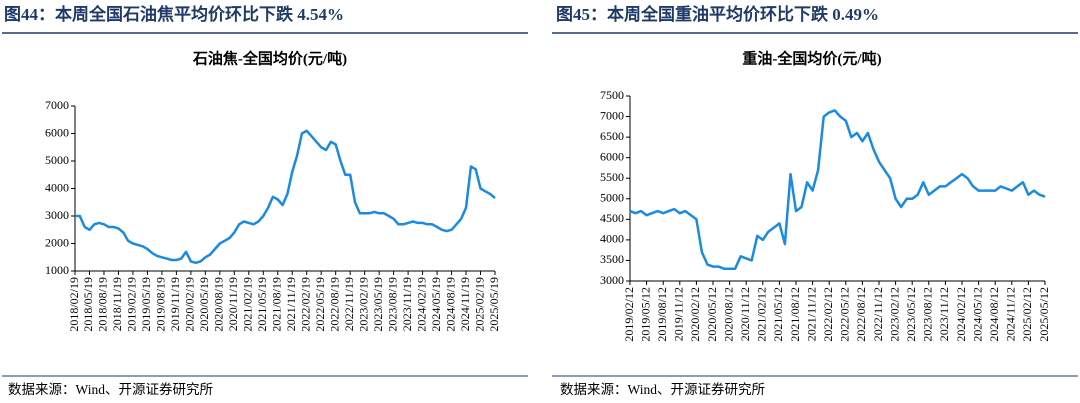 The image size is (1080, 403). What do you see at coordinates (269, 58) in the screenshot?
I see `chart-title: 石油焦-全国均价(元/吨)` at bounding box center [269, 58].